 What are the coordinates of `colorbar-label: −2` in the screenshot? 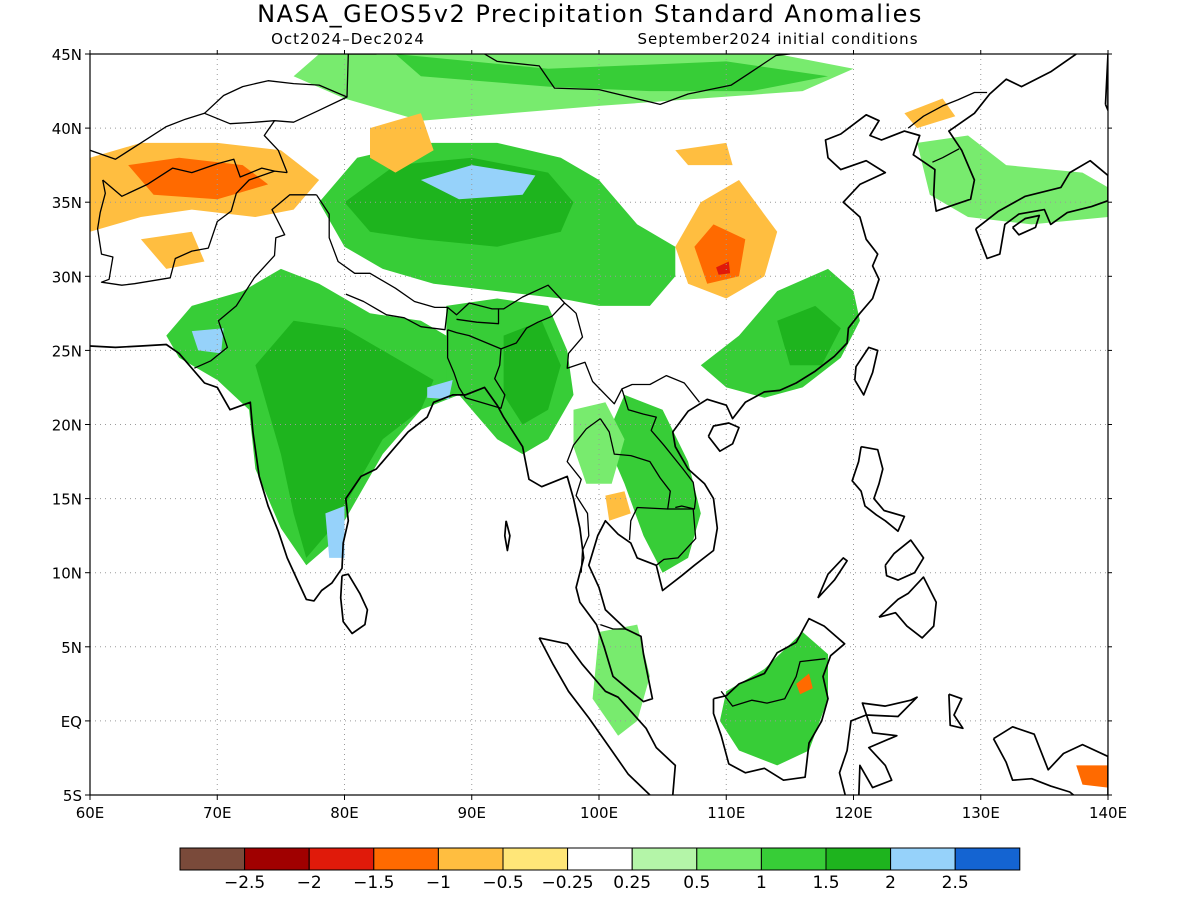 It's located at (309, 883).